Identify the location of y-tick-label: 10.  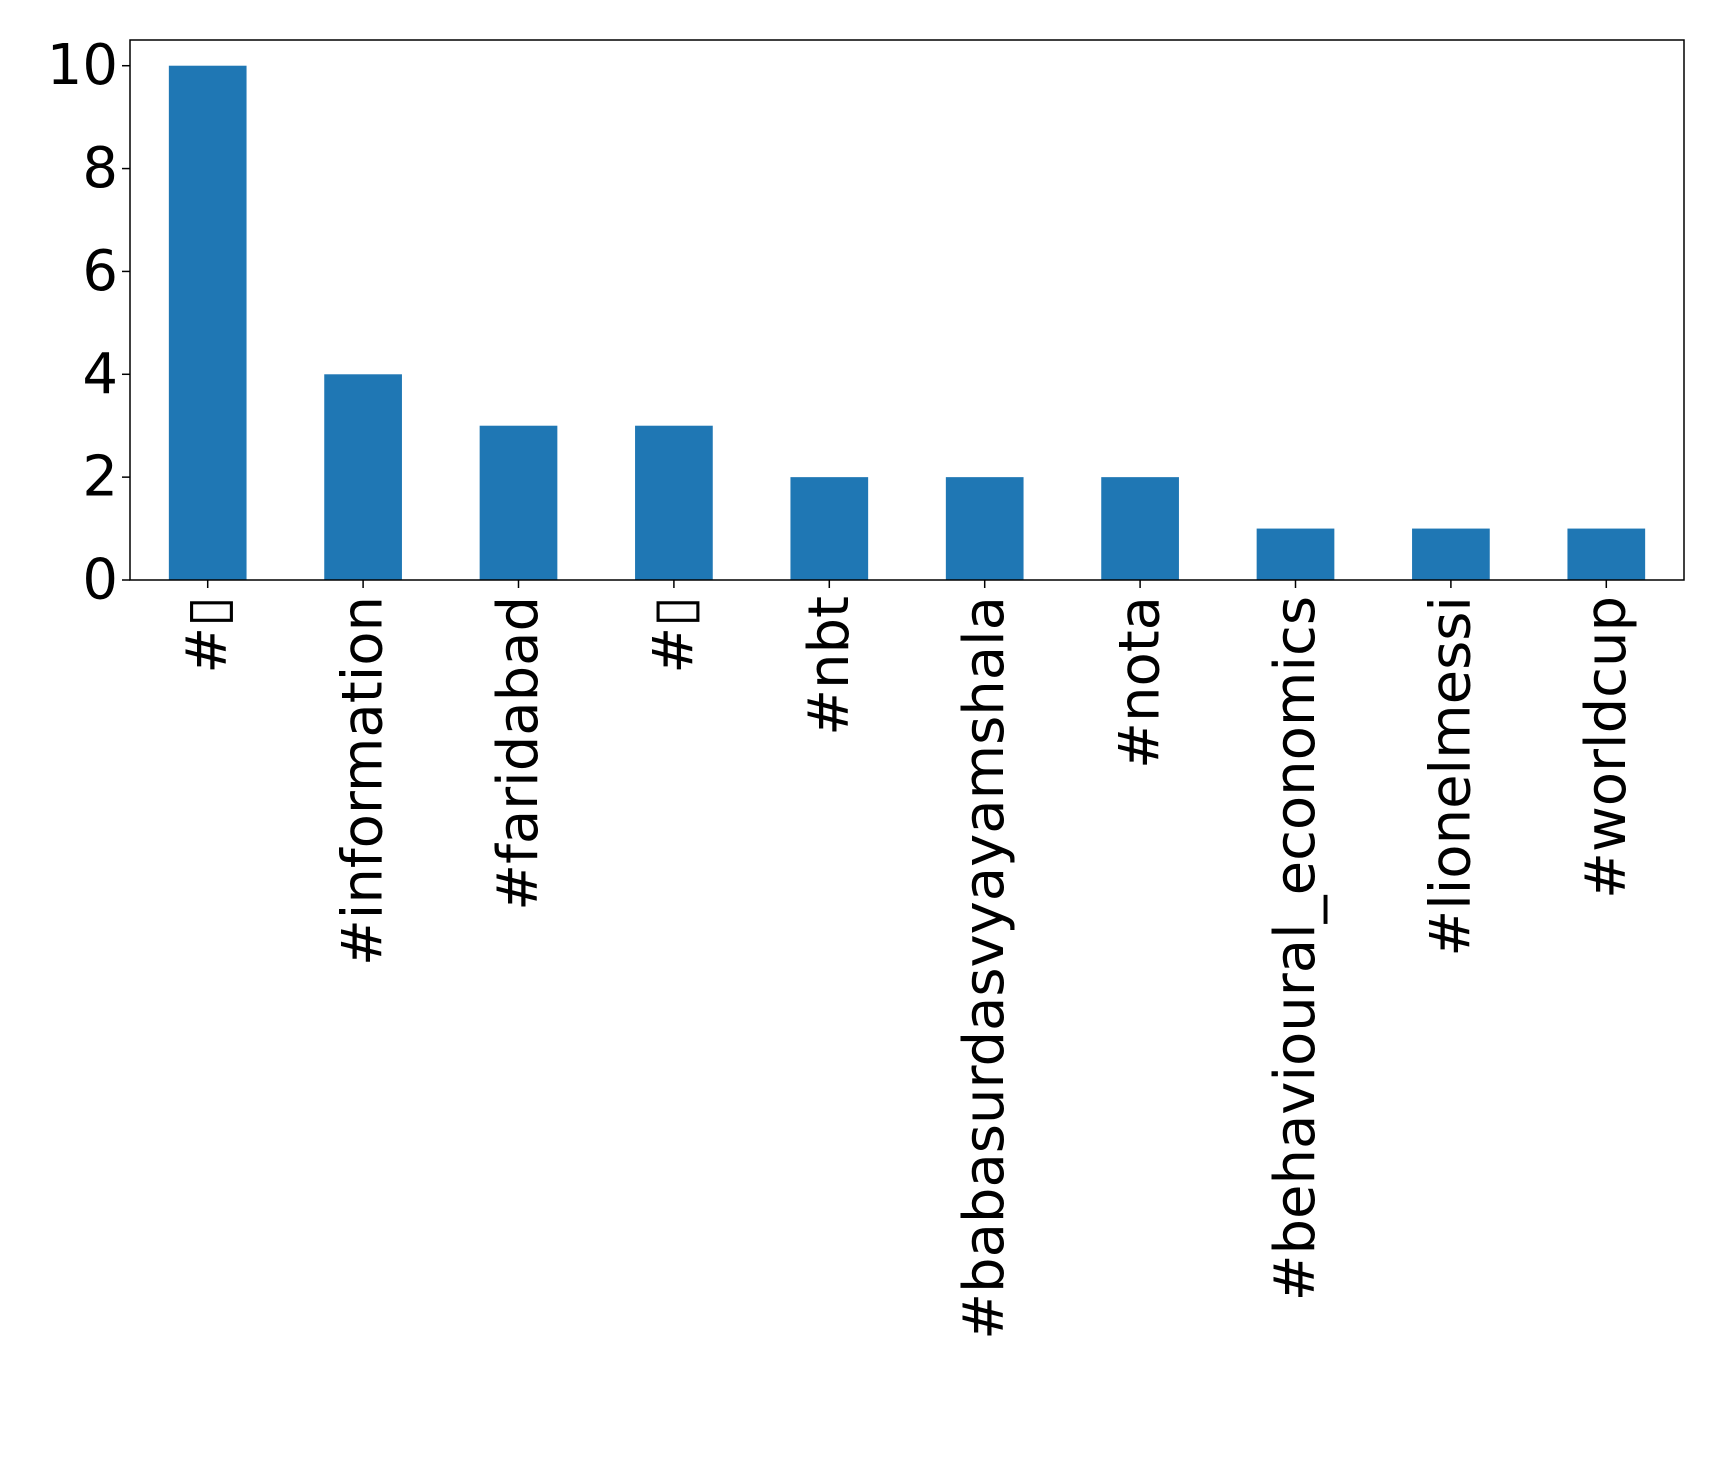
(82, 65).